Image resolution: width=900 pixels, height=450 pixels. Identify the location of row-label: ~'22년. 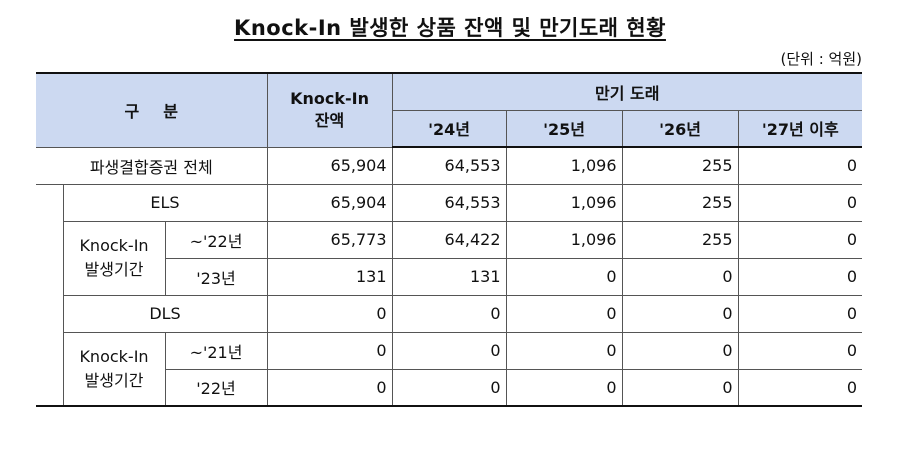
(216, 239).